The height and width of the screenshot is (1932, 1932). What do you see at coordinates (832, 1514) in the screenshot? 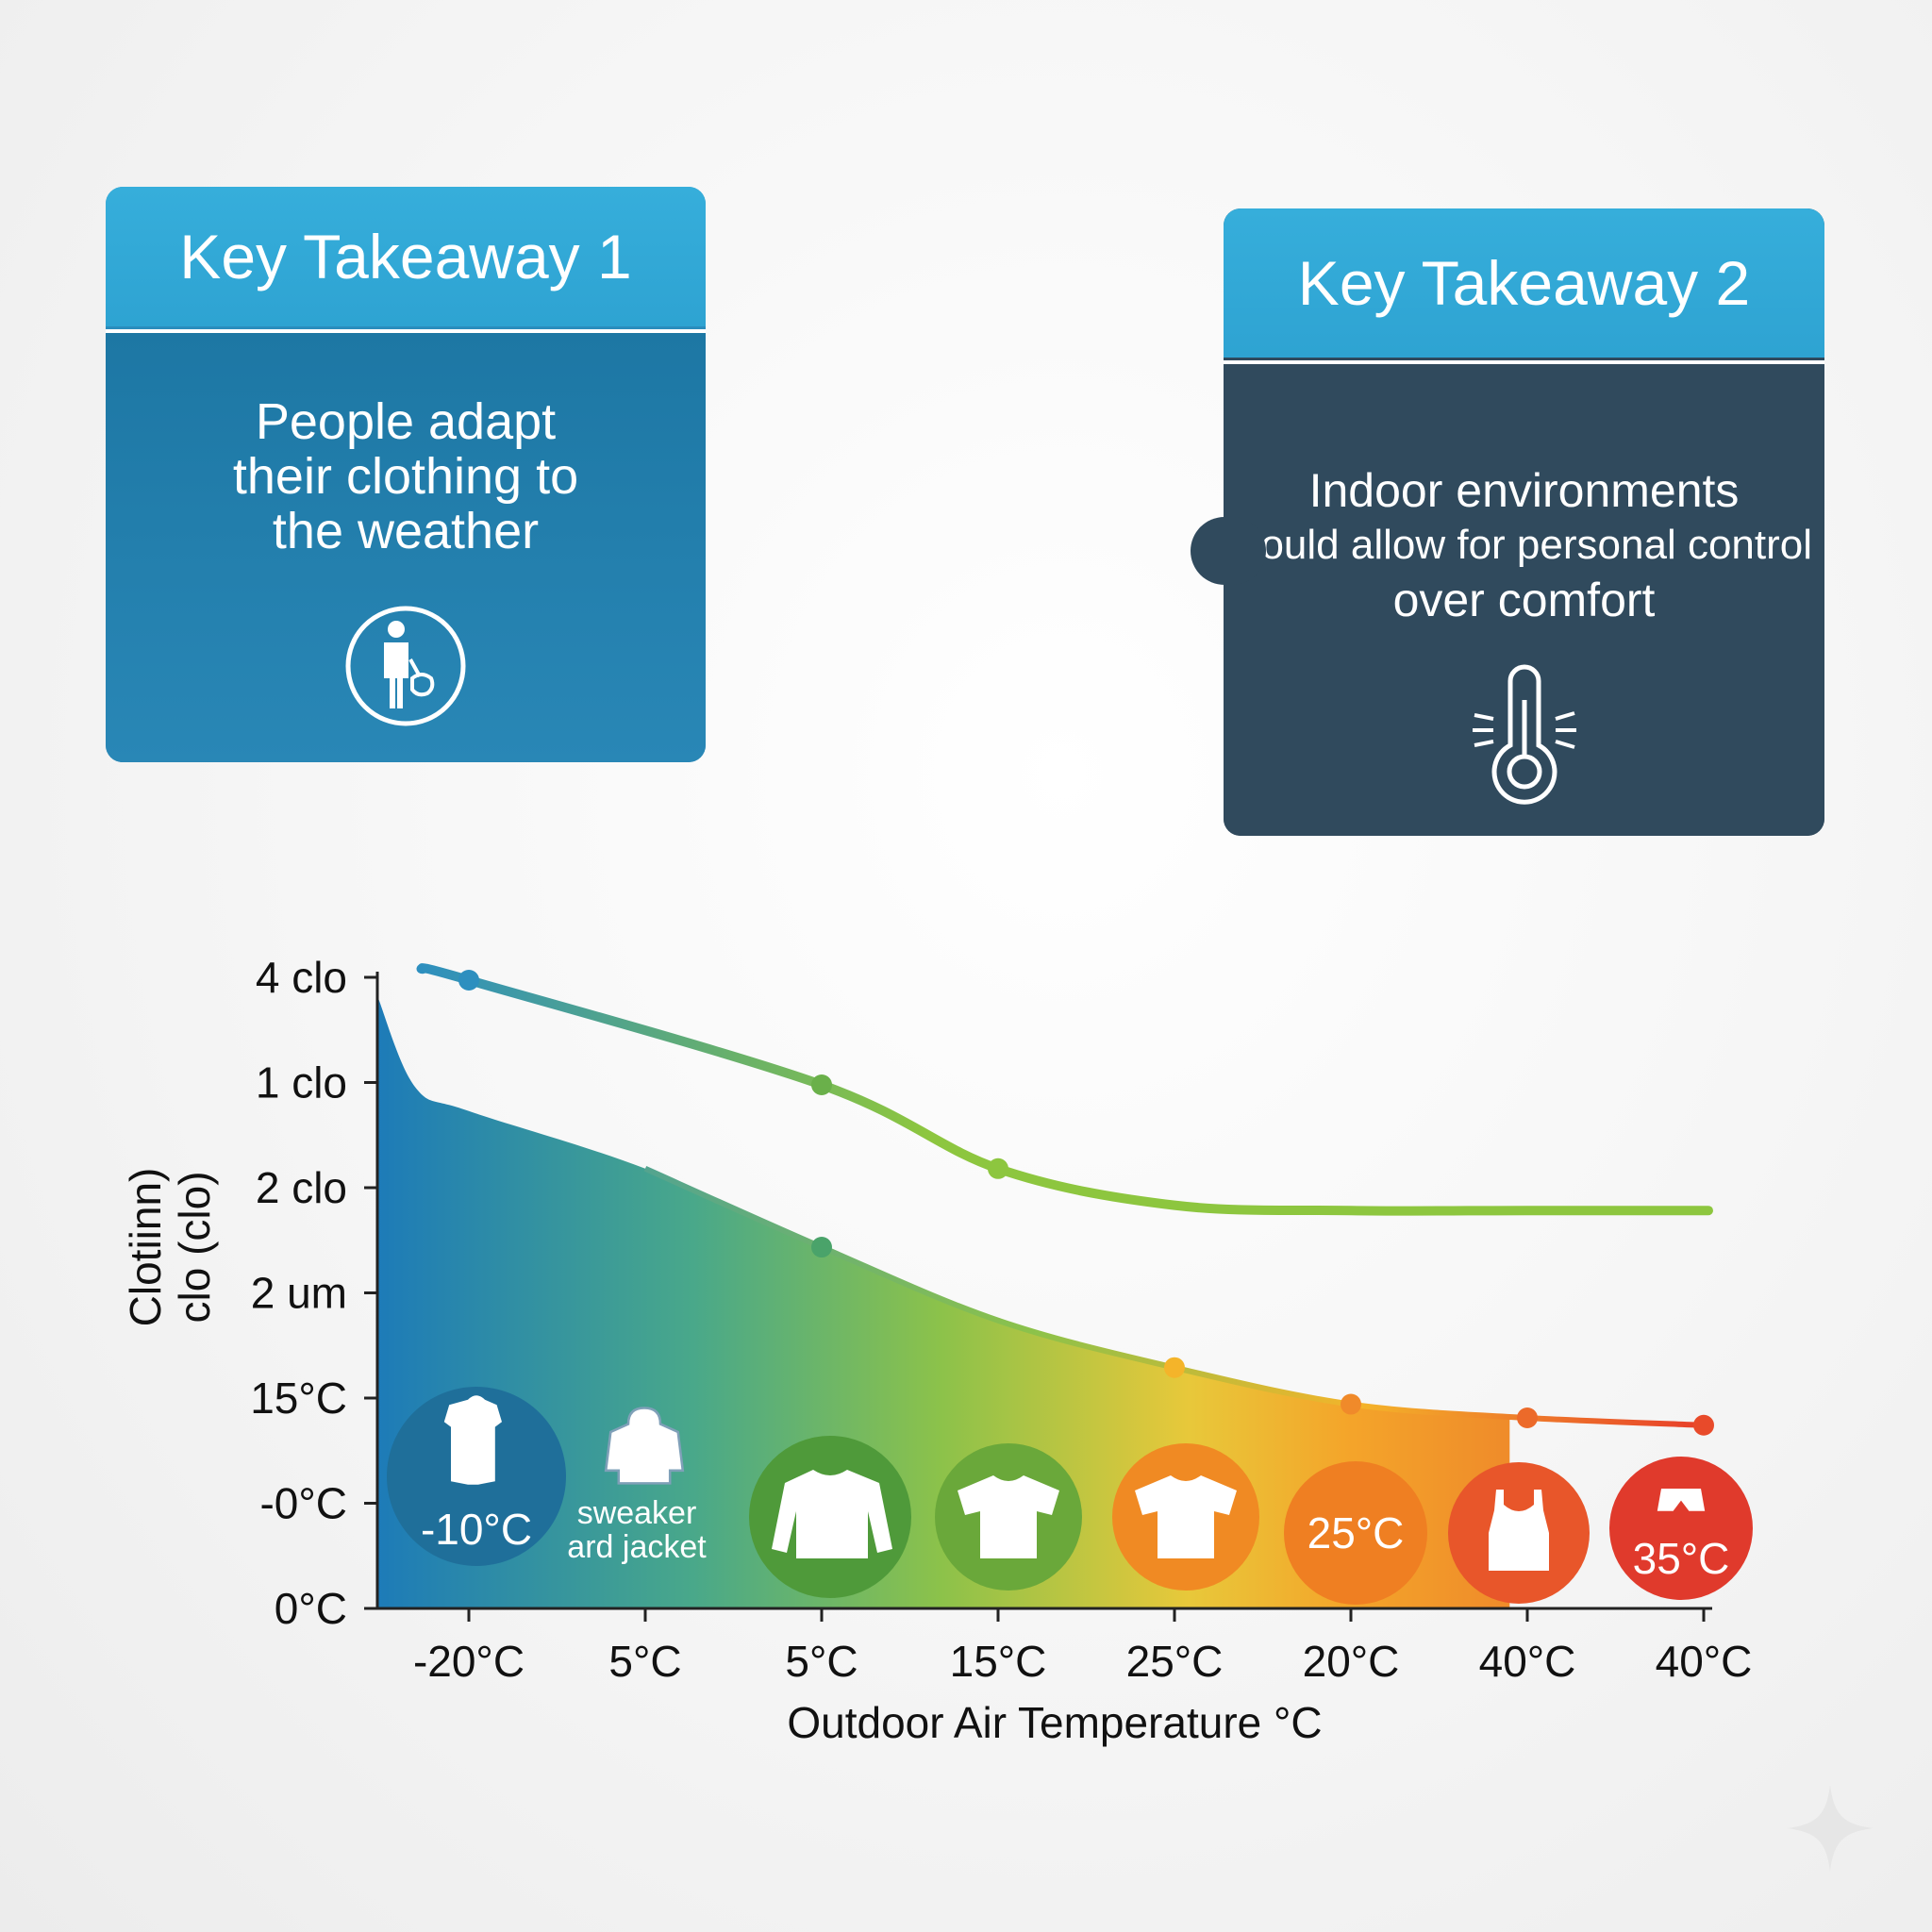
I see `long-sleeve-shirt-icon` at bounding box center [832, 1514].